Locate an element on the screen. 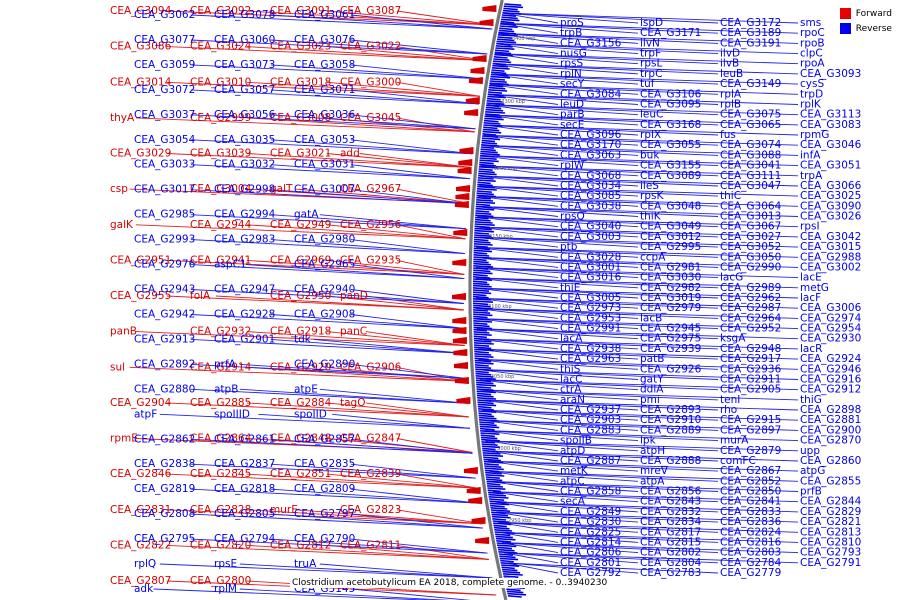  gene-label: CEA_G3024 is located at coordinates (221, 47).